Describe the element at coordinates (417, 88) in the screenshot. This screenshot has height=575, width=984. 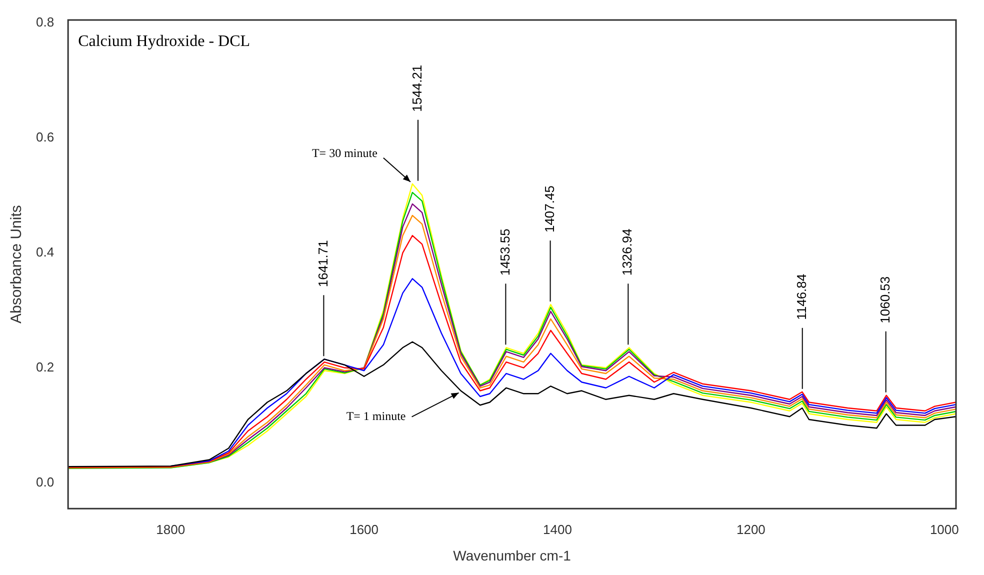
I see `annotation: 1544.21` at that location.